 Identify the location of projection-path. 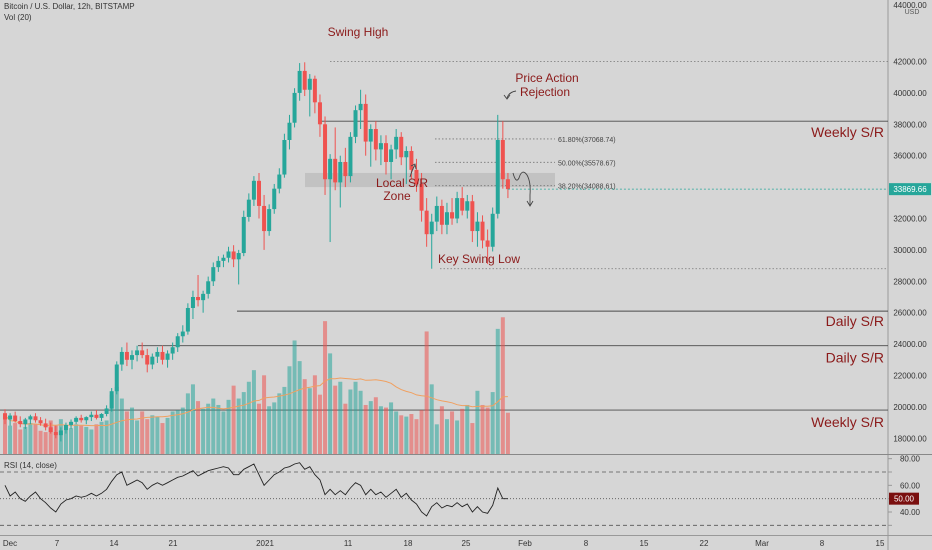
(521, 188).